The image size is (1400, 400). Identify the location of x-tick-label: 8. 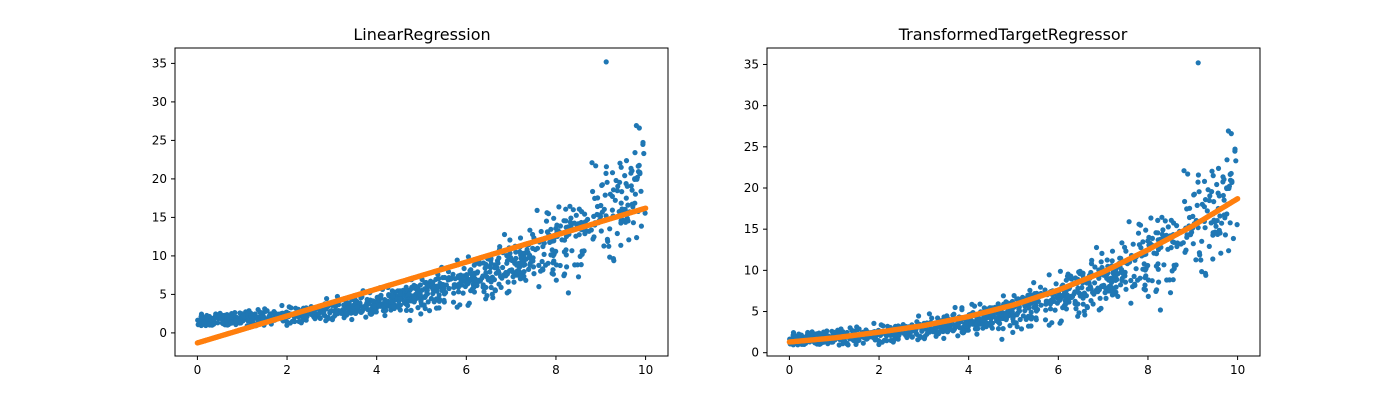
(556, 370).